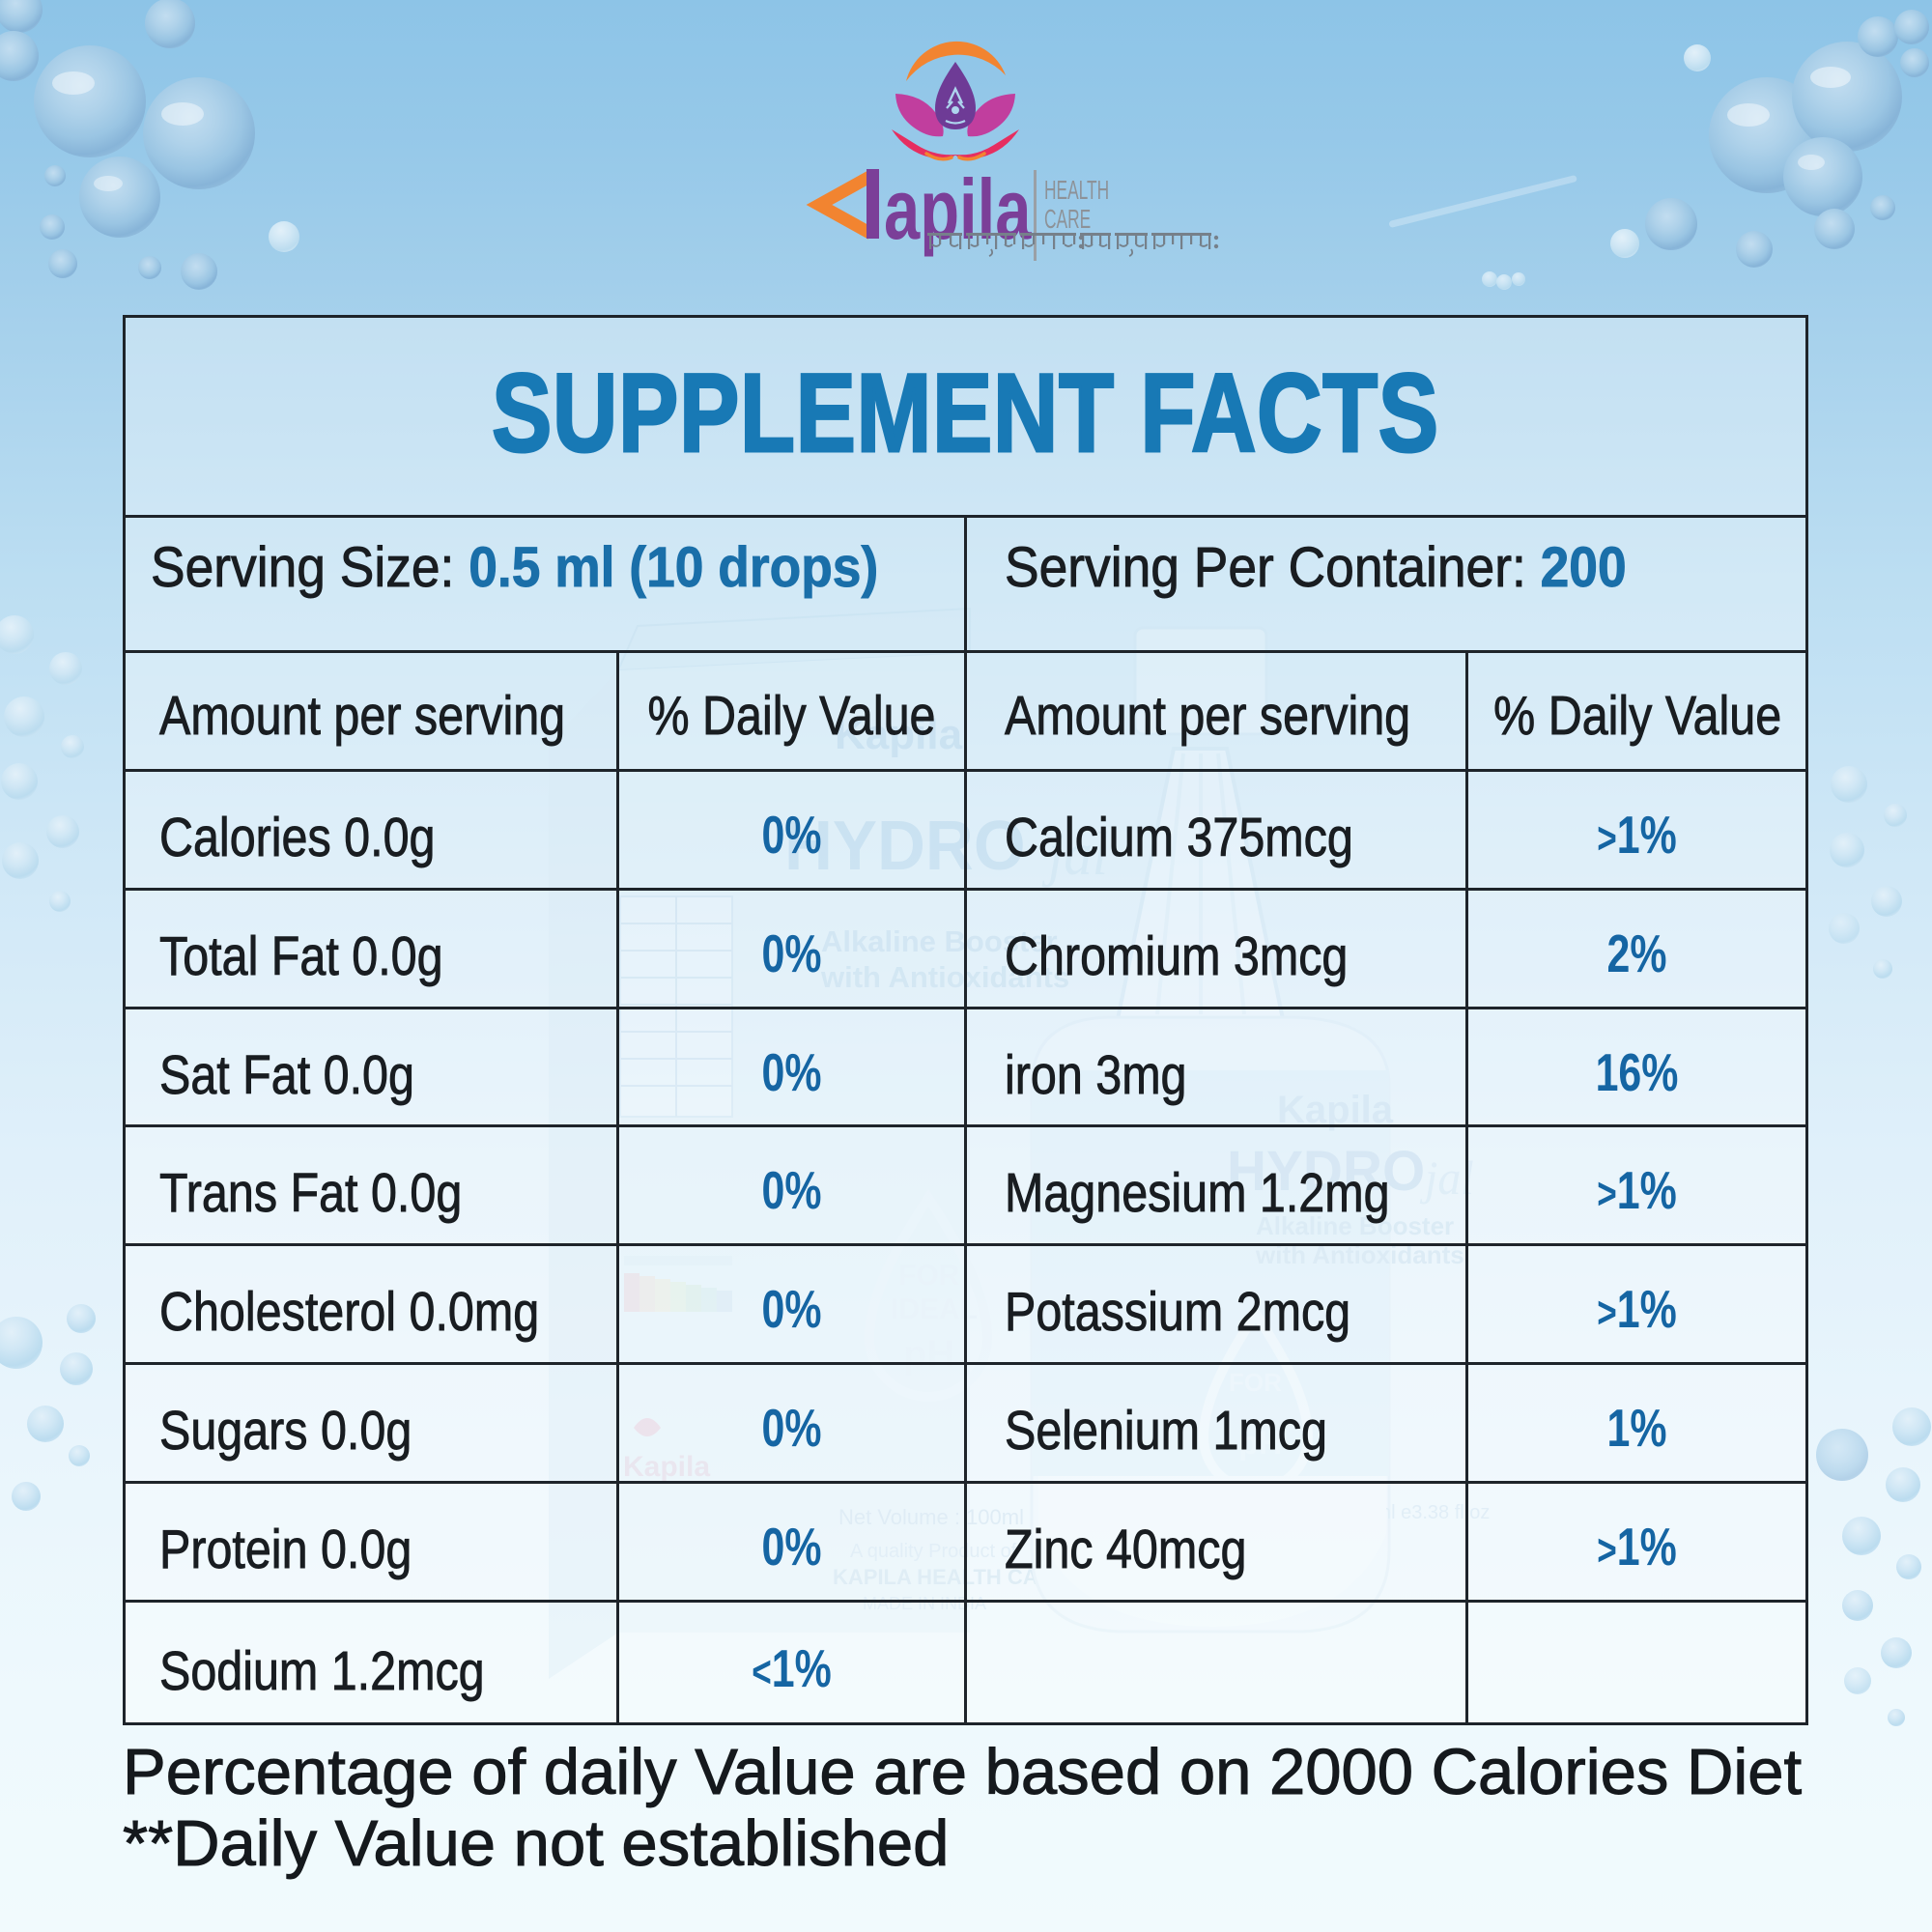  What do you see at coordinates (1076, 190) in the screenshot?
I see `svg-text: HEALTH` at bounding box center [1076, 190].